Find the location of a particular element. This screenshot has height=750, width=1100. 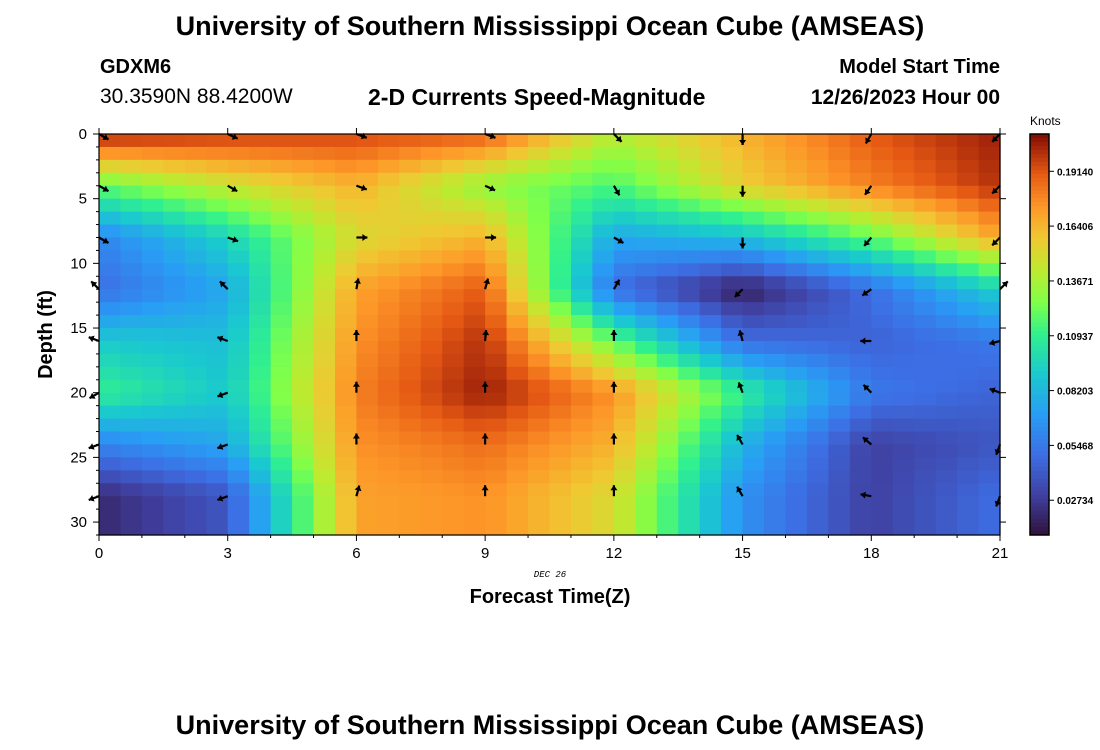

colorbar-frame is located at coordinates (1039, 334).